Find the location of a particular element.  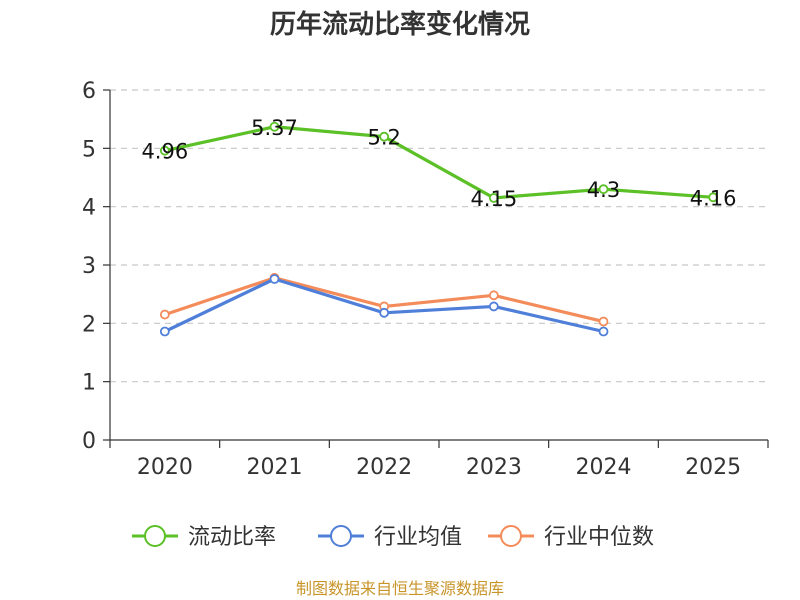

data-label: 5.37 is located at coordinates (274, 128).